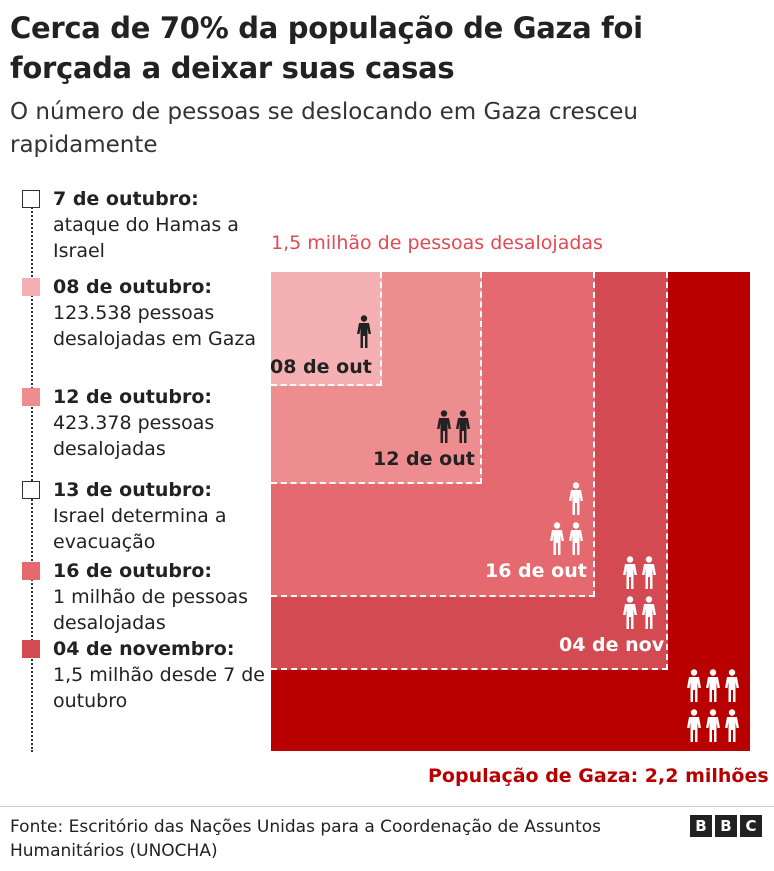  What do you see at coordinates (566, 519) in the screenshot?
I see `people-16-out` at bounding box center [566, 519].